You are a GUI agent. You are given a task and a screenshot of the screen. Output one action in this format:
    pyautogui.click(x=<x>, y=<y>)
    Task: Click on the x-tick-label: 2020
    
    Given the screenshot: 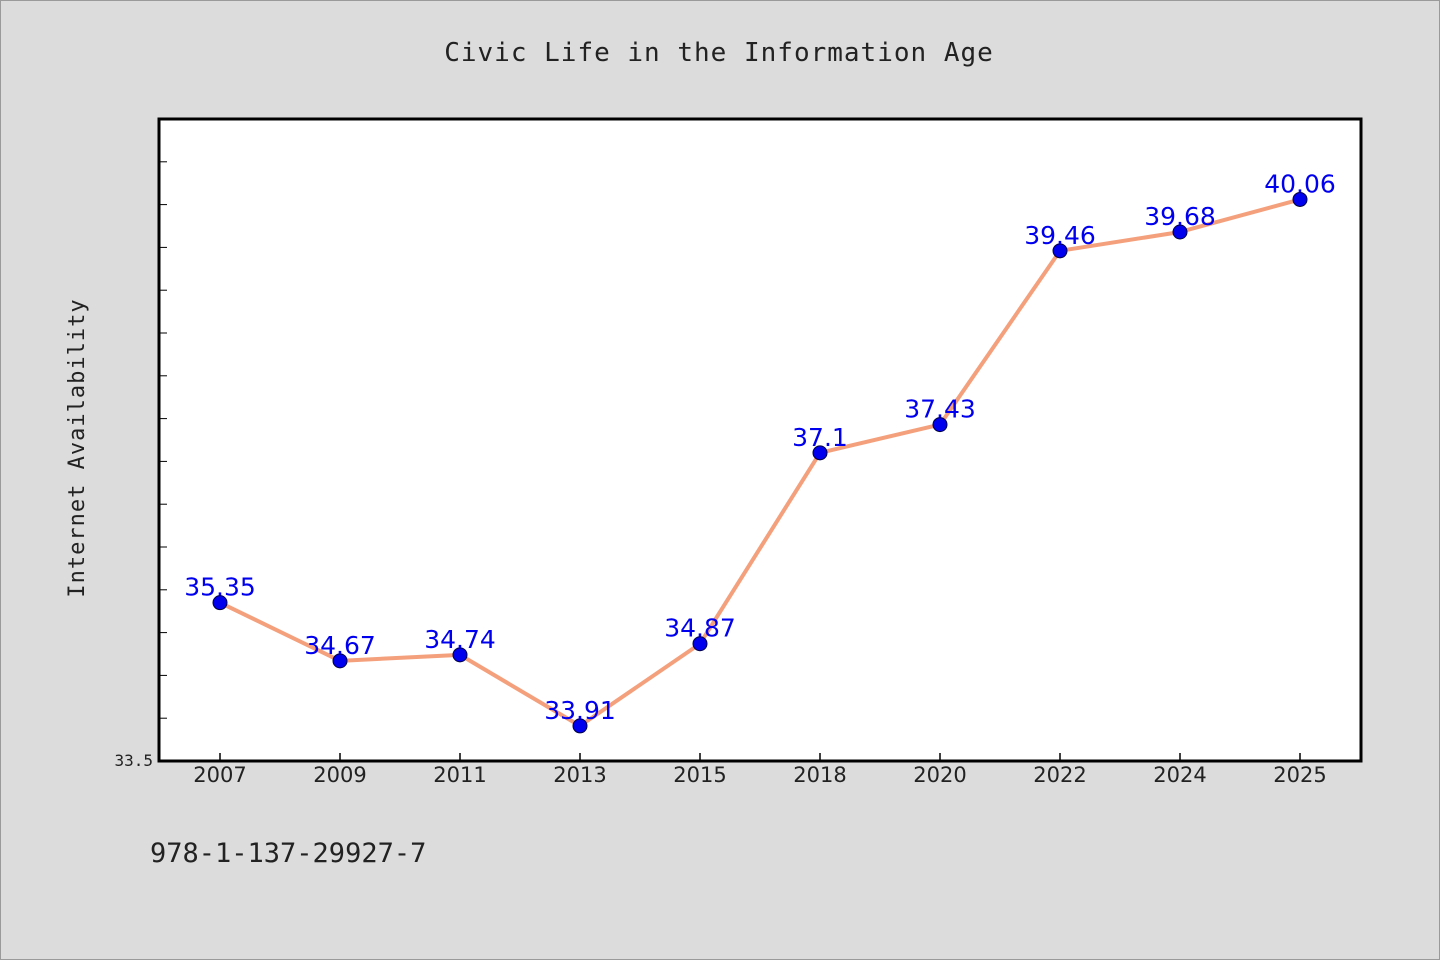 What is the action you would take?
    pyautogui.click(x=939, y=775)
    